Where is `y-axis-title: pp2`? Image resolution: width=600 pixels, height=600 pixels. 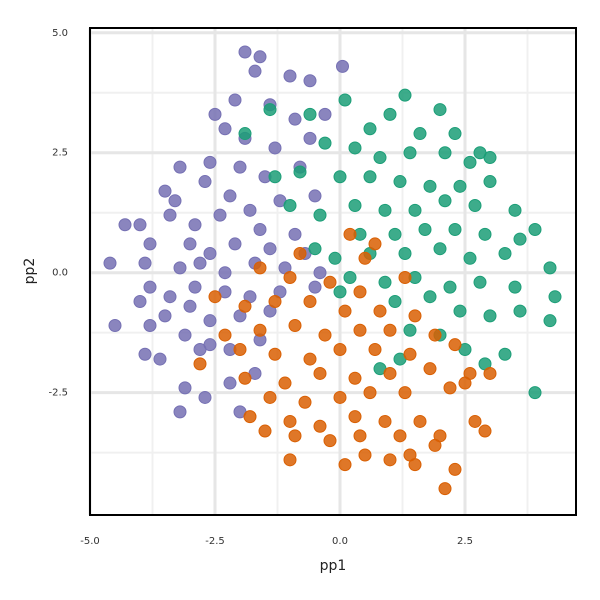 y-axis-title: pp2 is located at coordinates (30, 271).